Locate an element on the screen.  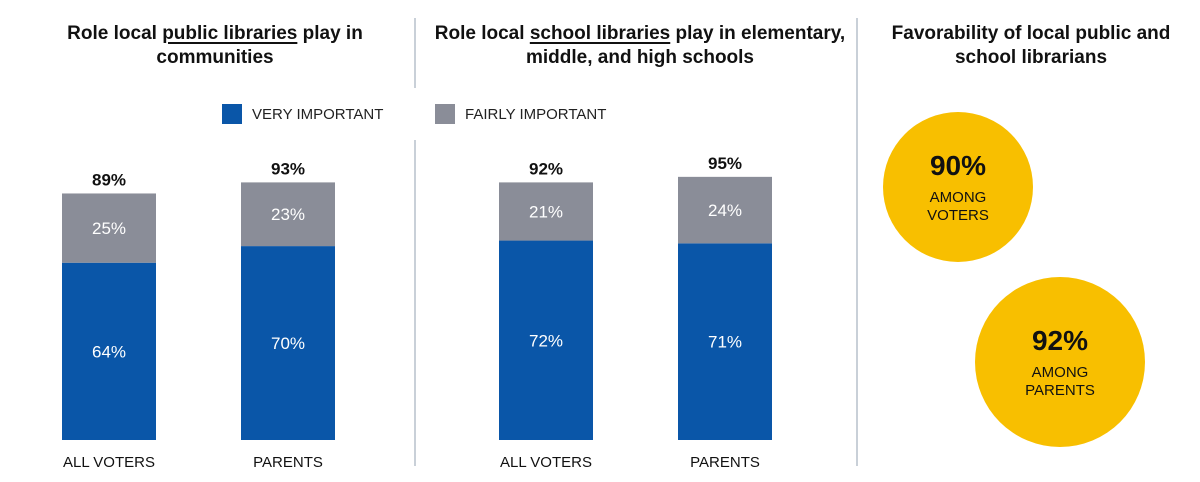
legend-very-important: VERY IMPORTANT is located at coordinates (302, 114).